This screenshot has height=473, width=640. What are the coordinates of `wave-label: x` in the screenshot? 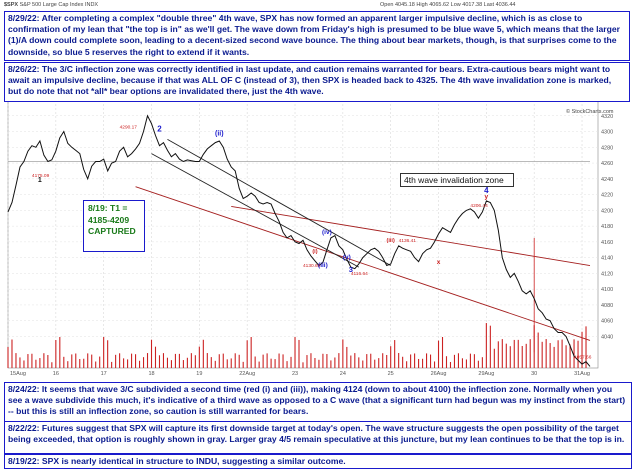 It's located at (439, 262).